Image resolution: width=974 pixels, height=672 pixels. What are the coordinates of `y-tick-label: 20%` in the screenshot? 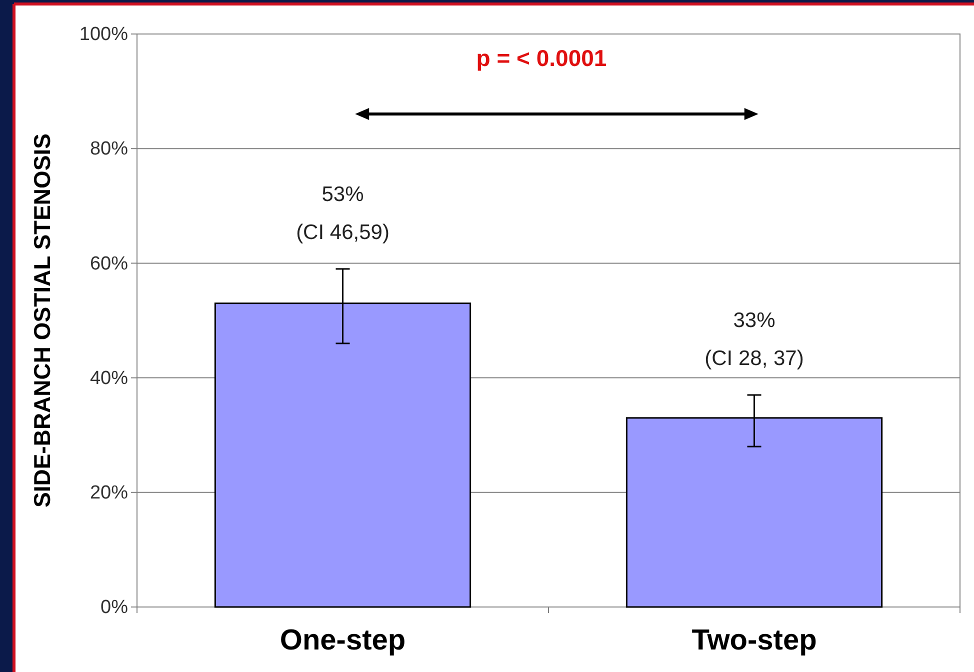 It's located at (109, 493).